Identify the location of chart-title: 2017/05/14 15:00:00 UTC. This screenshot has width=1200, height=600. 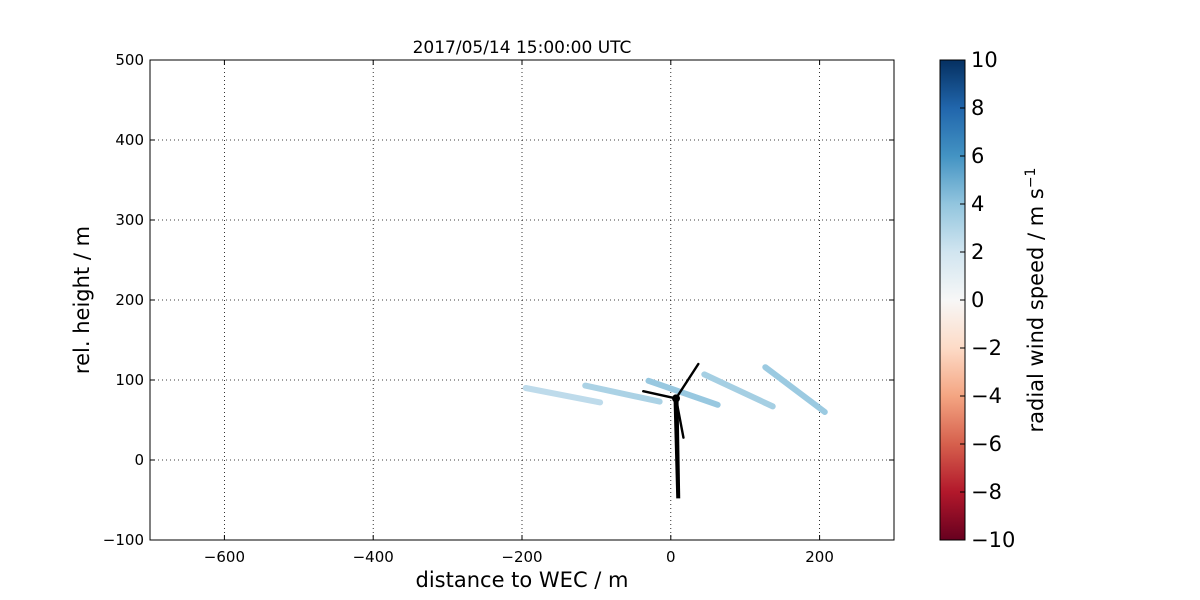
(522, 48).